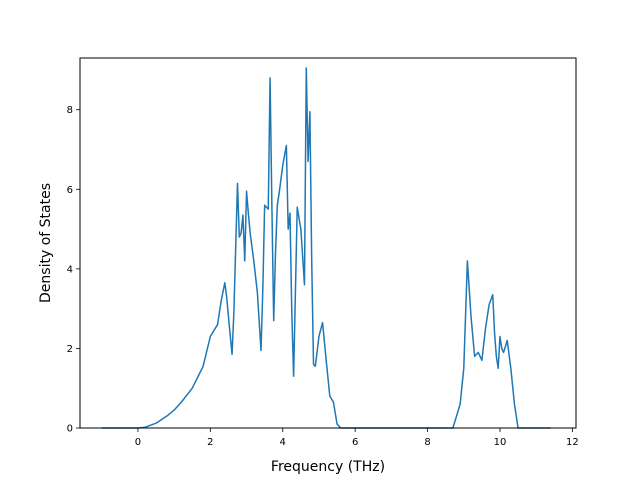  What do you see at coordinates (70, 349) in the screenshot?
I see `y-tick-label: 2` at bounding box center [70, 349].